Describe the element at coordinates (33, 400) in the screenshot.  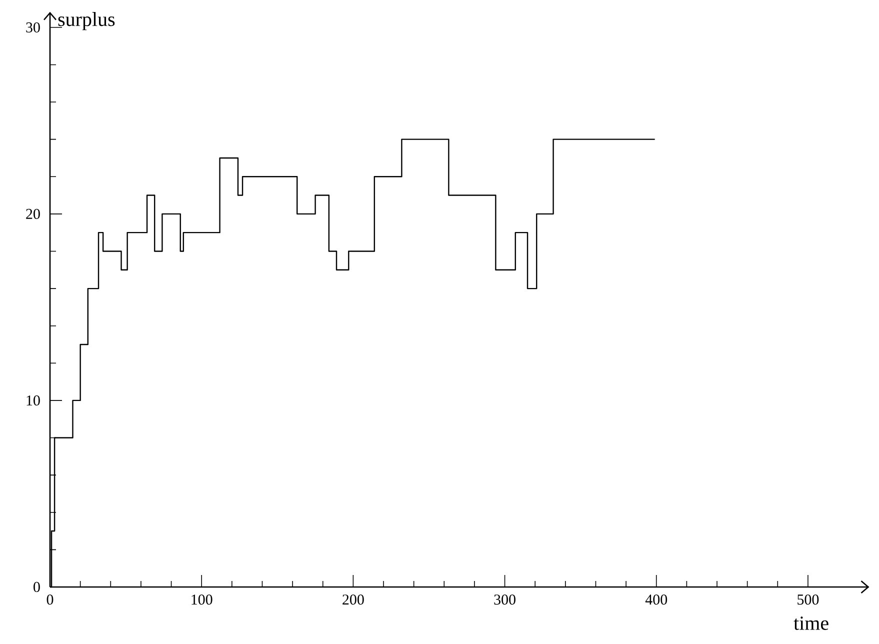
I see `y-tick-label: 10` at that location.